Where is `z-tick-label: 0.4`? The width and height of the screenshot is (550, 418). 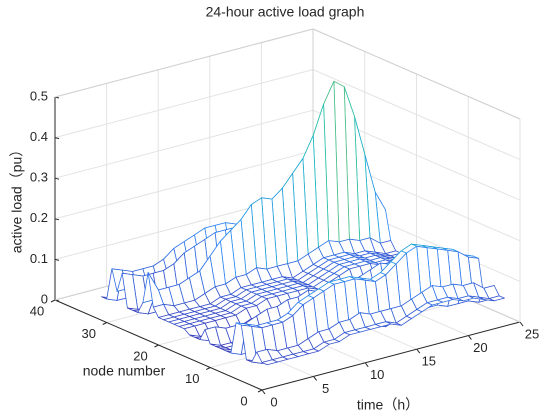
z-tick-label: 0.4 is located at coordinates (39, 136).